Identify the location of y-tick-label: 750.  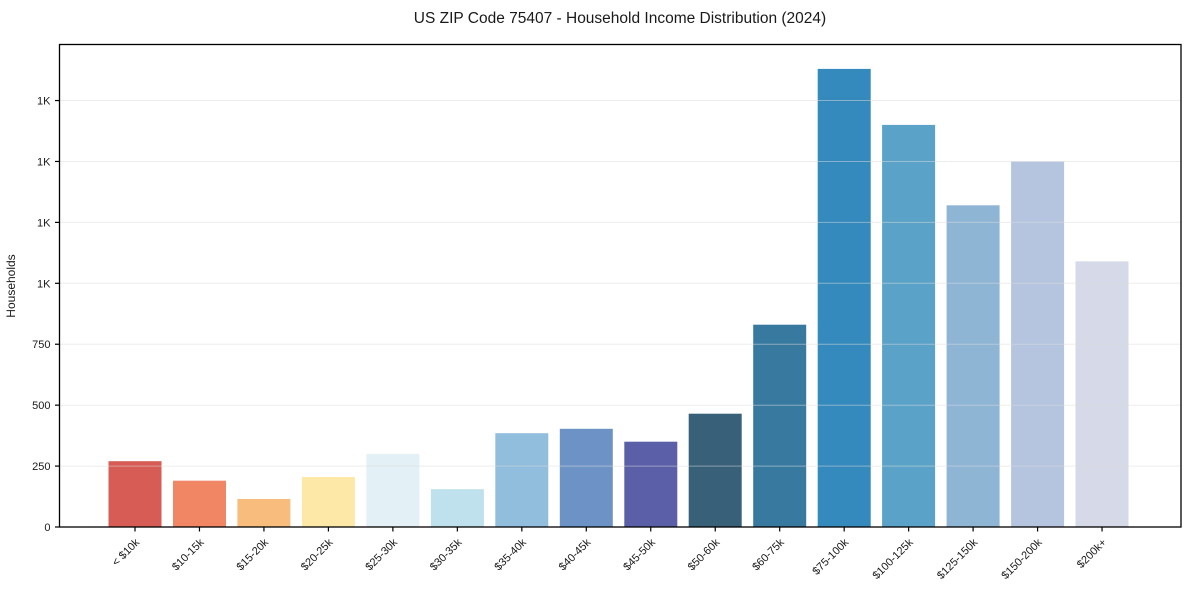
(41, 345).